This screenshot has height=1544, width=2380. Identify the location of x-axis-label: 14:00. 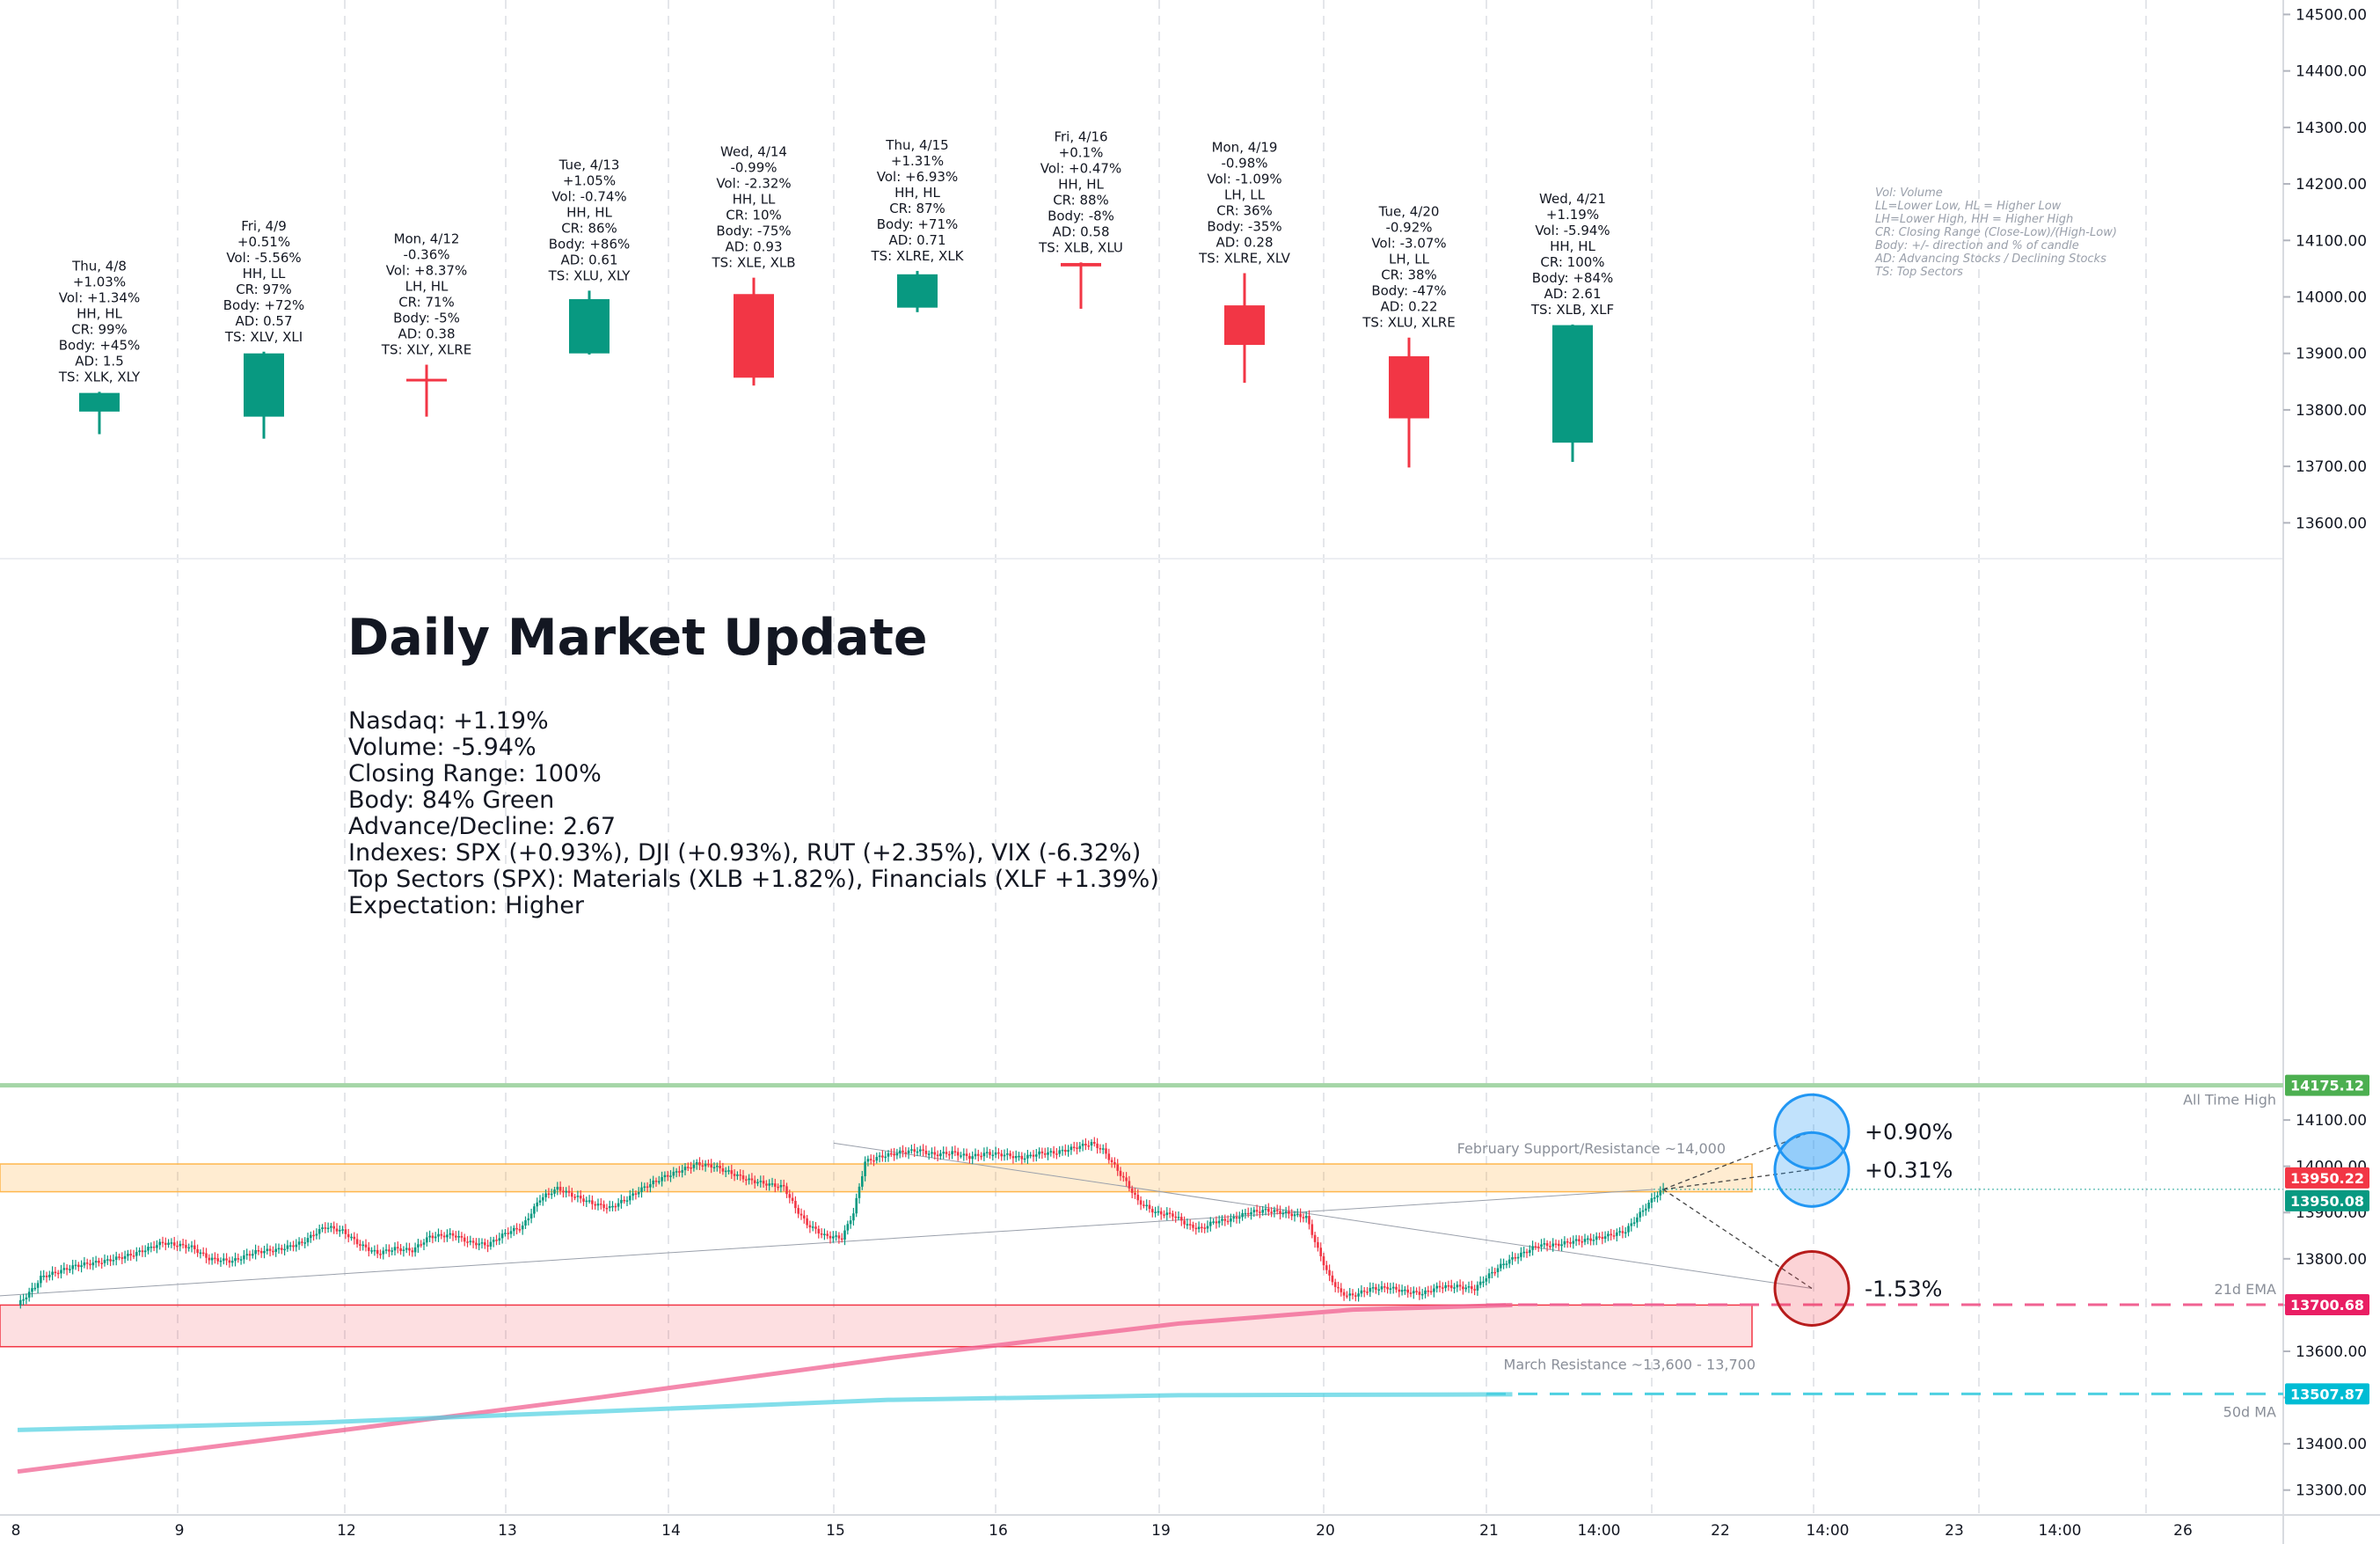
(1828, 1531).